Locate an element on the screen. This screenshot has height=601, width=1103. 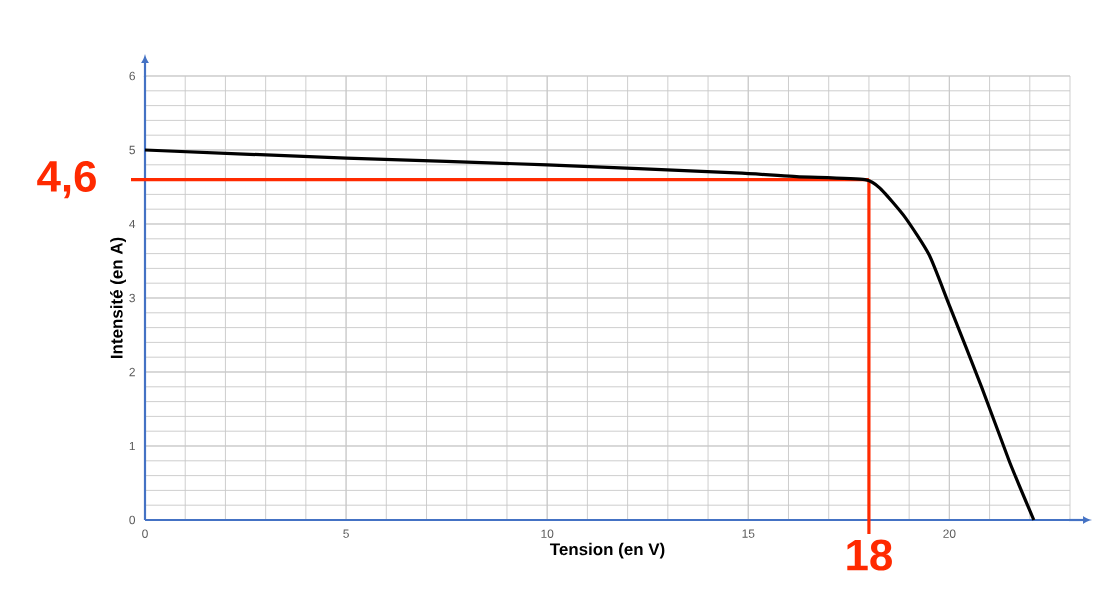
x-axis-title: Tension (en V) is located at coordinates (607, 550).